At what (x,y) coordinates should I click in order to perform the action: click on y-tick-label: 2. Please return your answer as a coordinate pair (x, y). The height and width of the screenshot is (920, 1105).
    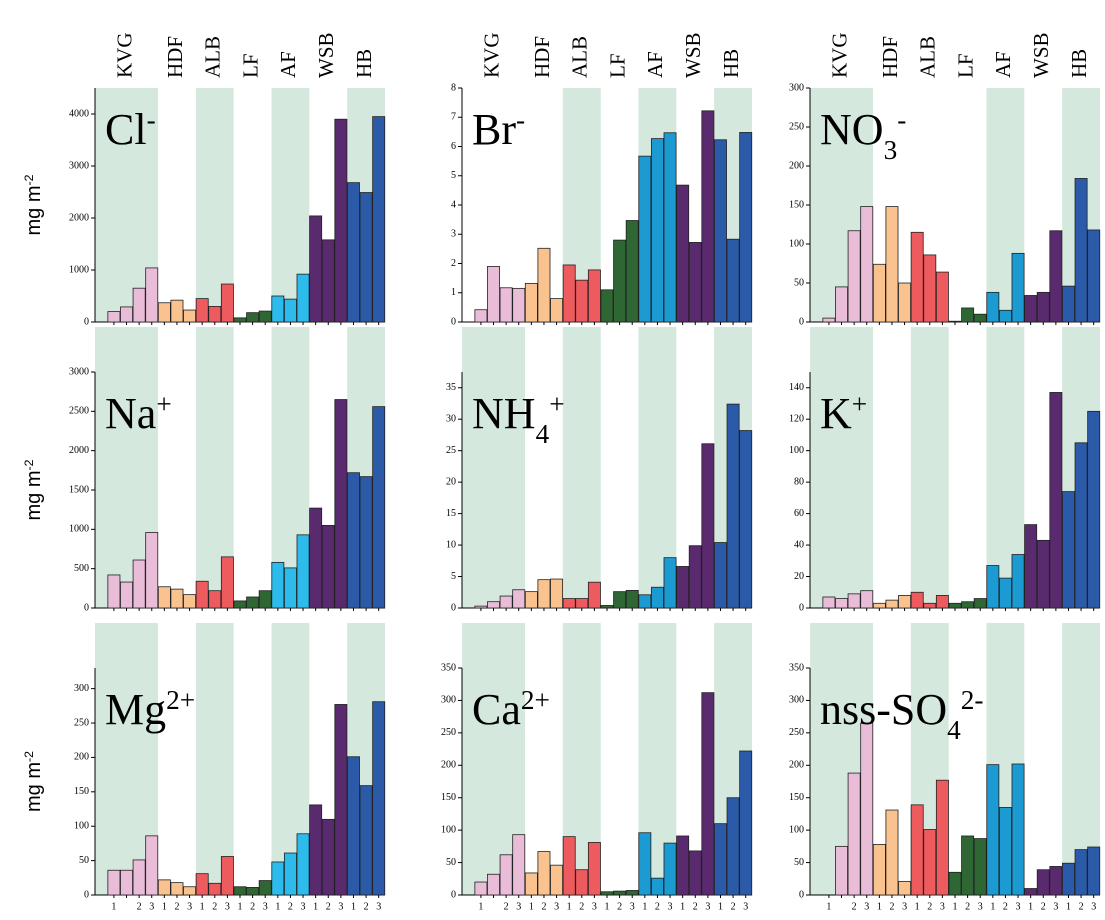
    Looking at the image, I should click on (453, 263).